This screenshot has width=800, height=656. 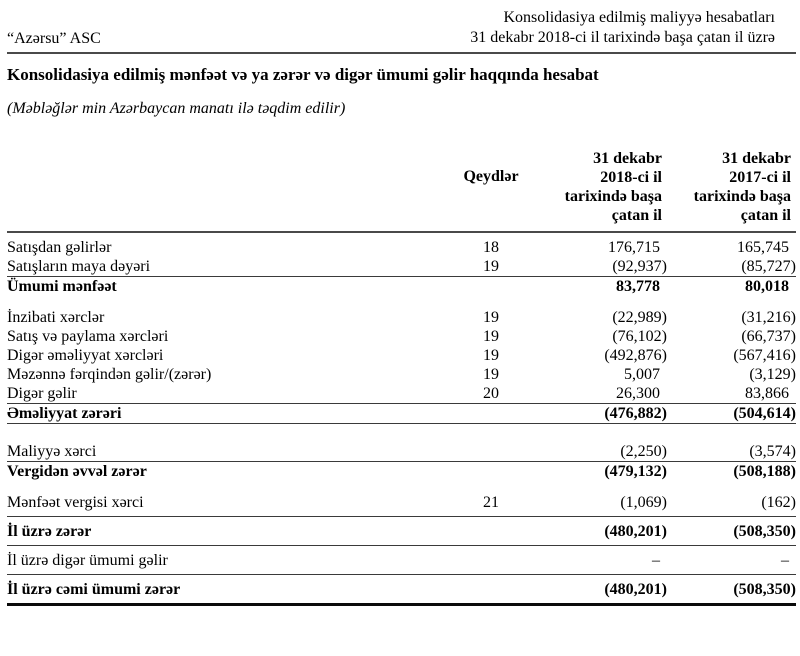 What do you see at coordinates (764, 471) in the screenshot?
I see `value-2017: (508,188)` at bounding box center [764, 471].